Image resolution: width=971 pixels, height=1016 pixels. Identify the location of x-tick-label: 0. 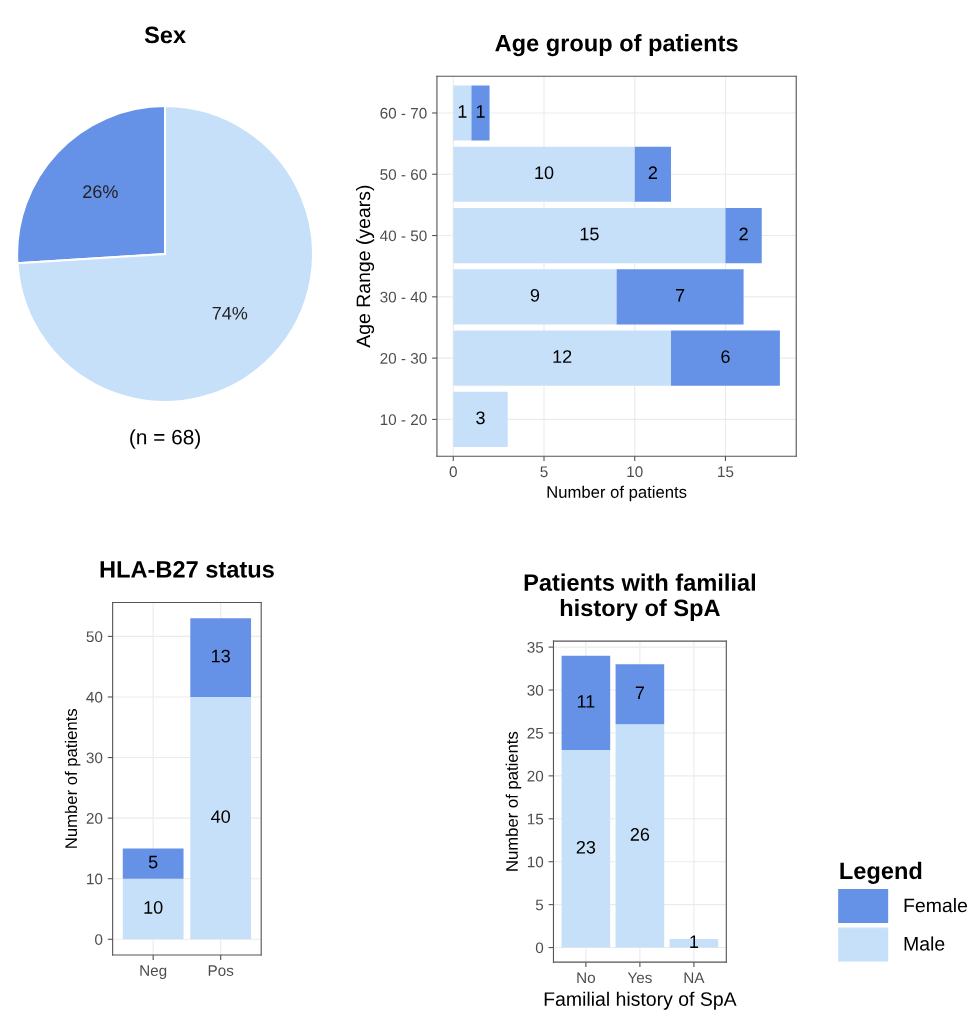
(453, 472).